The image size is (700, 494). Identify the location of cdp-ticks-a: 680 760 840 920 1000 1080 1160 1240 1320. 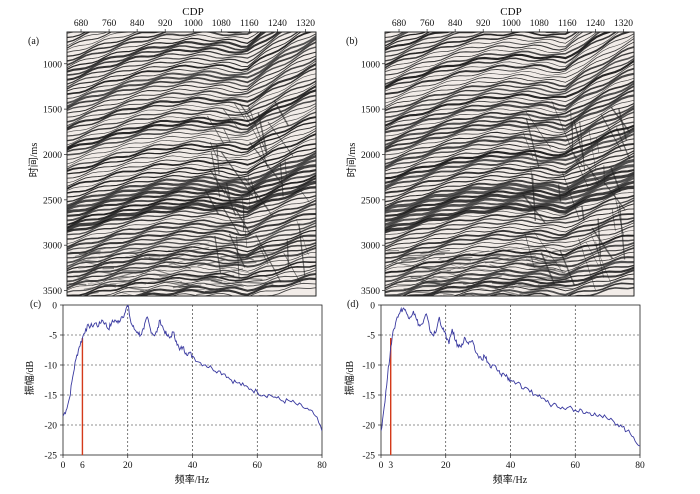
(194, 25).